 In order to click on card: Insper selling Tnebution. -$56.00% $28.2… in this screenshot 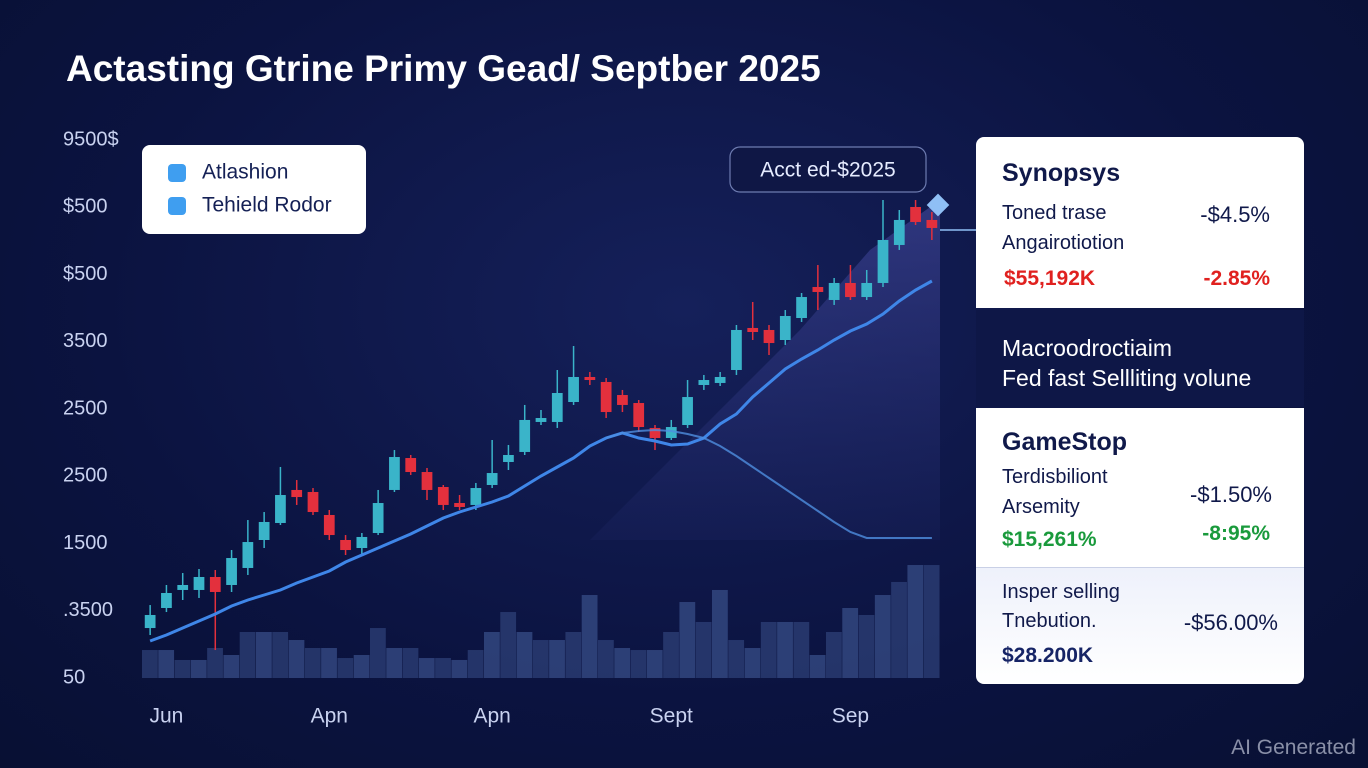, I will do `click(1140, 625)`.